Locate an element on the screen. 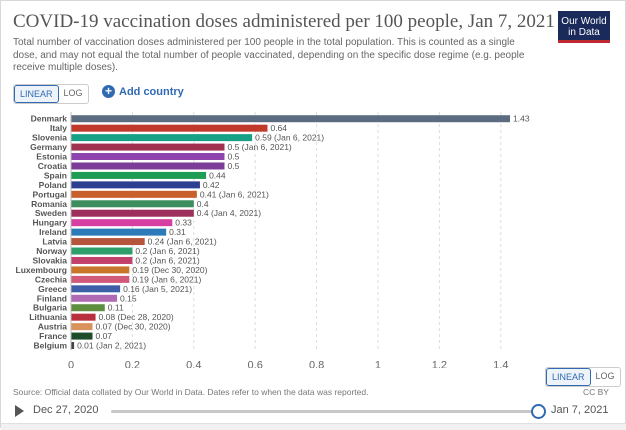 The height and width of the screenshot is (430, 626). scale-toggle-bottom: LINEAR LOG is located at coordinates (583, 377).